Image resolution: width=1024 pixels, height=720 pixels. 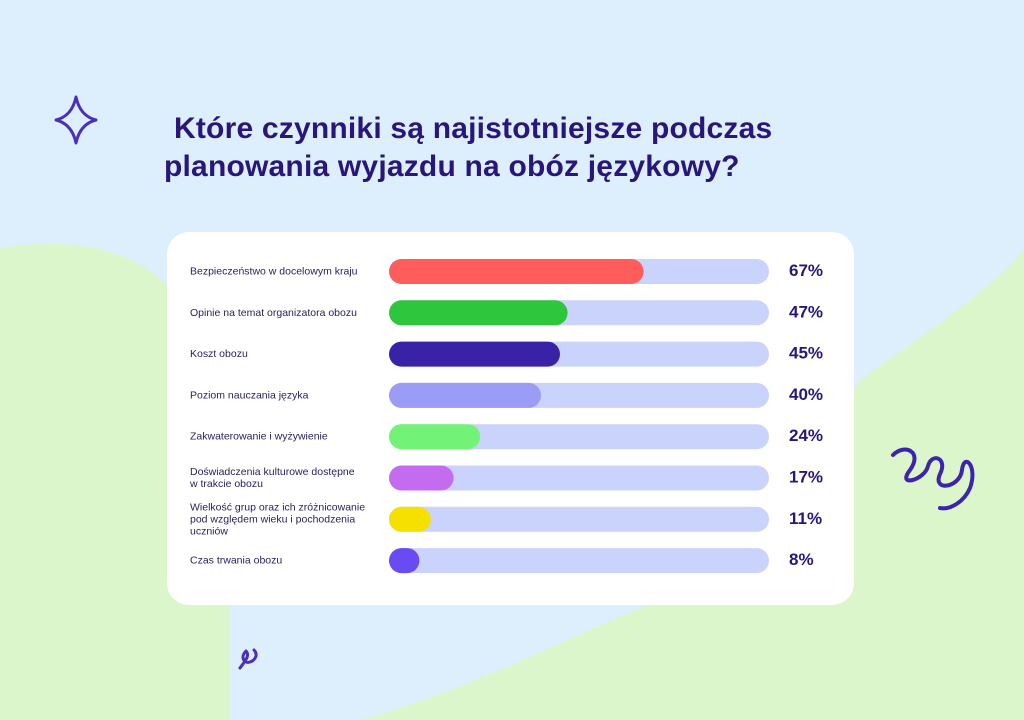 I want to click on sparkle-icon, so click(x=76, y=120).